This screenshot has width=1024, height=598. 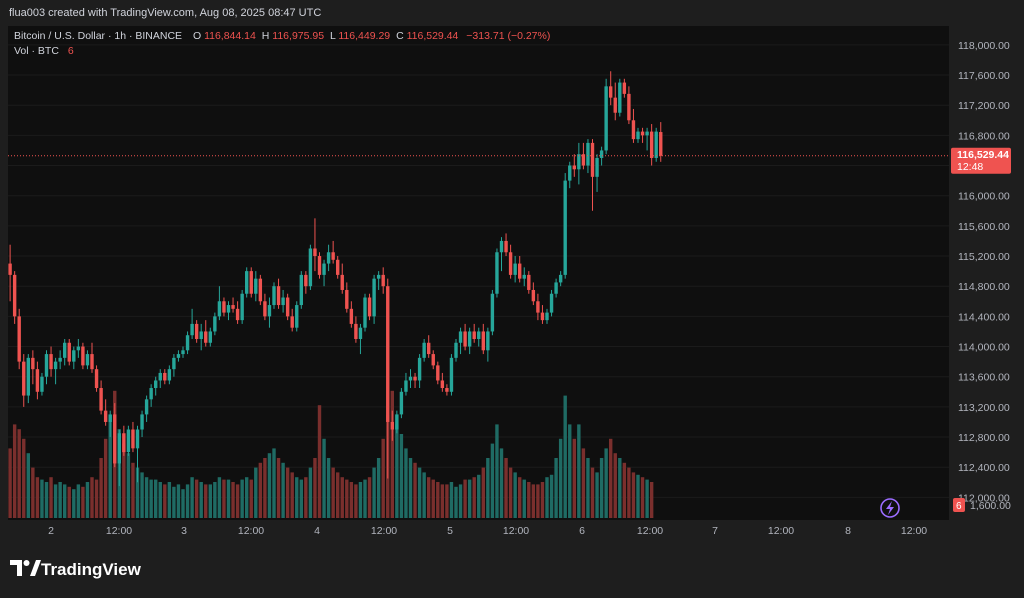 I want to click on lightning-icon, so click(x=890, y=508).